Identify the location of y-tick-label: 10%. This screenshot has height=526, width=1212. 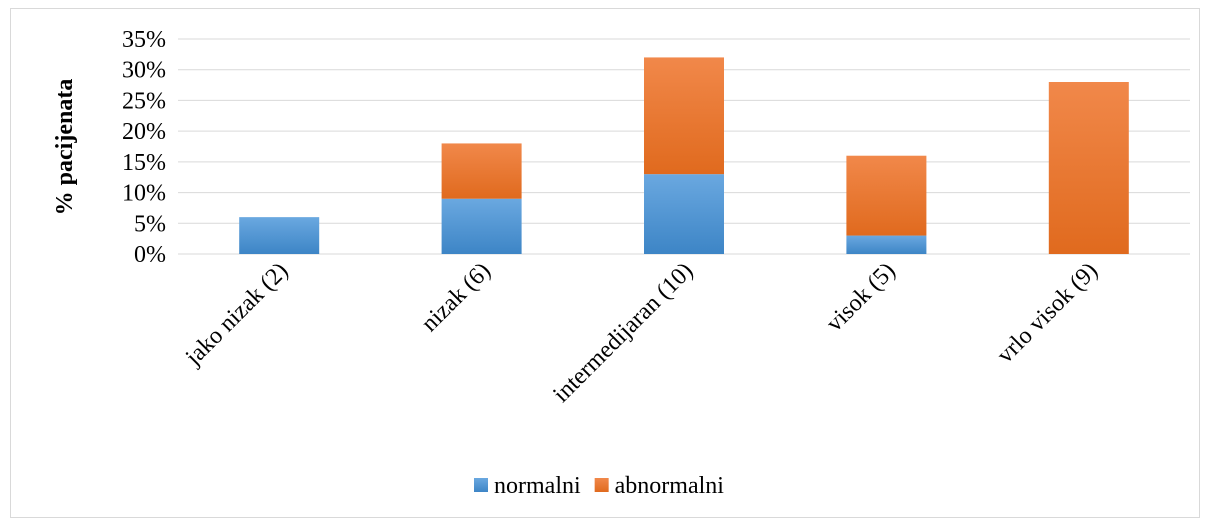
(144, 194).